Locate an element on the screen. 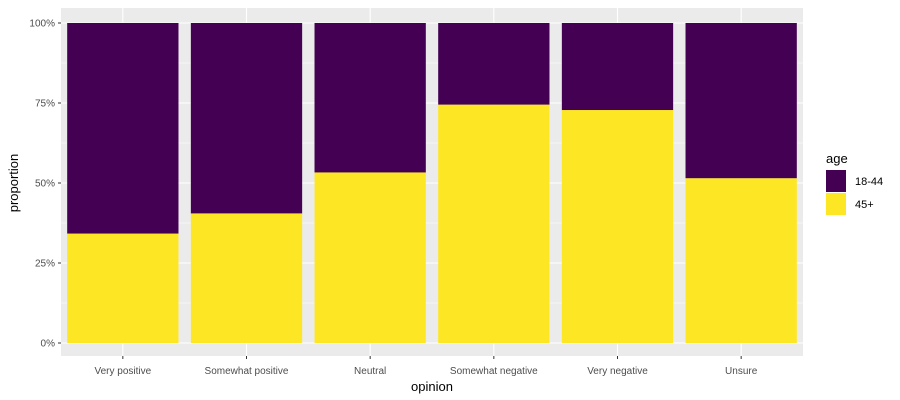  y-tick-label: 25% is located at coordinates (45, 264).